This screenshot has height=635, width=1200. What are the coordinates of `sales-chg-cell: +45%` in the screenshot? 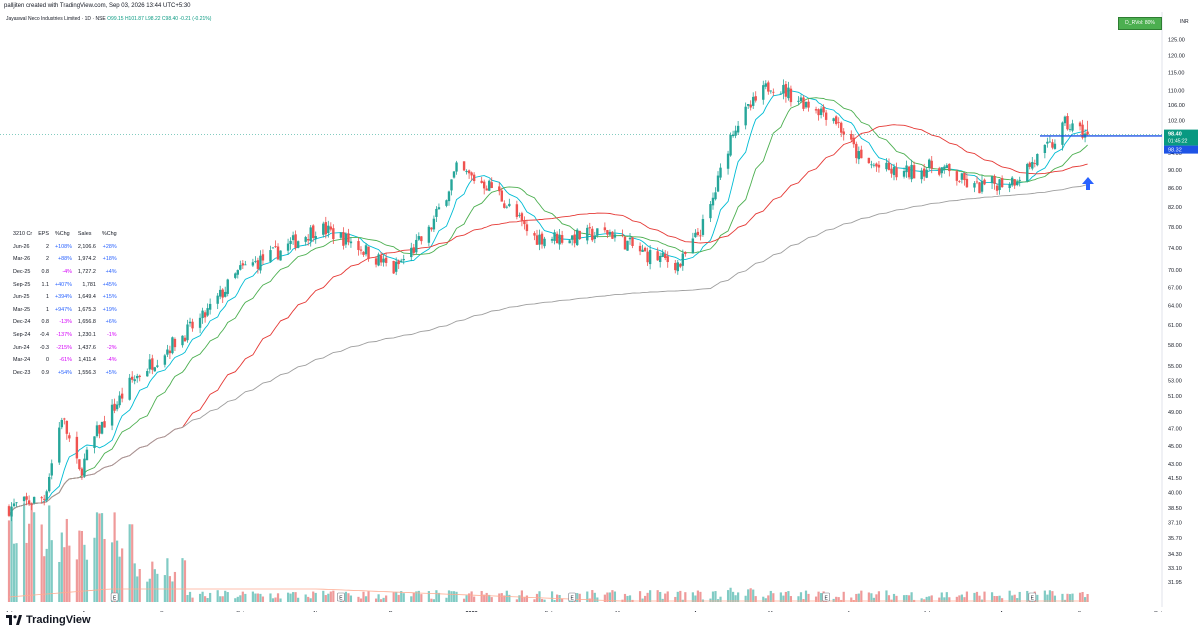 It's located at (109, 284).